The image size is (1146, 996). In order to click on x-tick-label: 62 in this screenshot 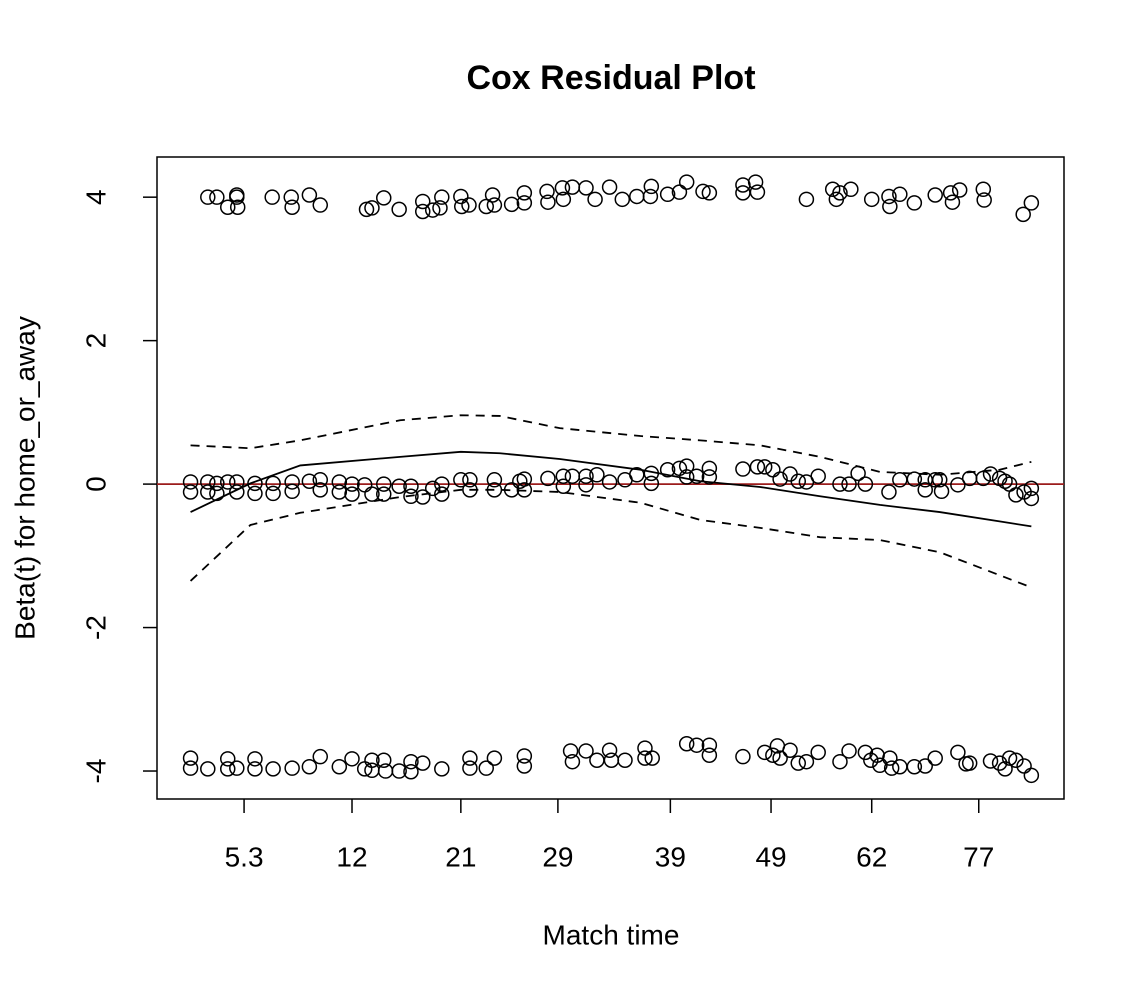, I will do `click(871, 856)`.